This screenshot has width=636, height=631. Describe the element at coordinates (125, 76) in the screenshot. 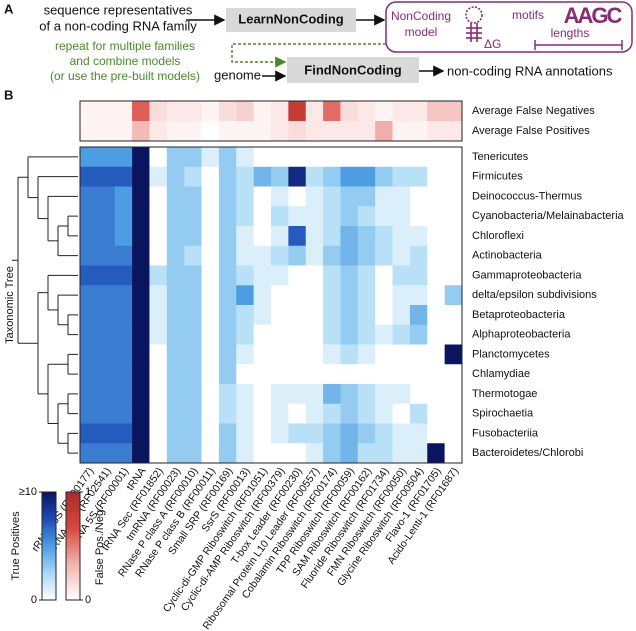

I see `repeat-text: (or use the pre-built models)` at that location.